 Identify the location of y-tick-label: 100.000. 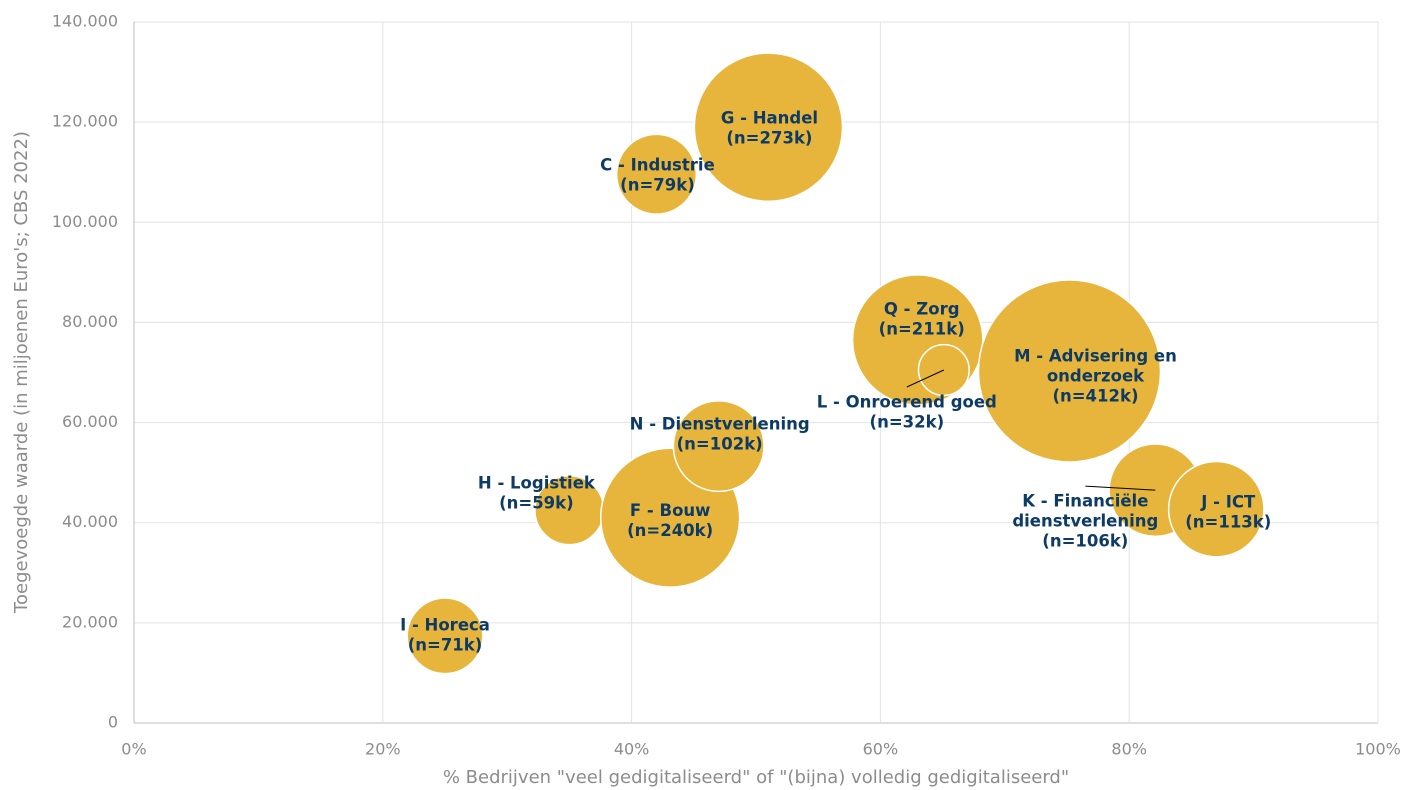
(85, 221).